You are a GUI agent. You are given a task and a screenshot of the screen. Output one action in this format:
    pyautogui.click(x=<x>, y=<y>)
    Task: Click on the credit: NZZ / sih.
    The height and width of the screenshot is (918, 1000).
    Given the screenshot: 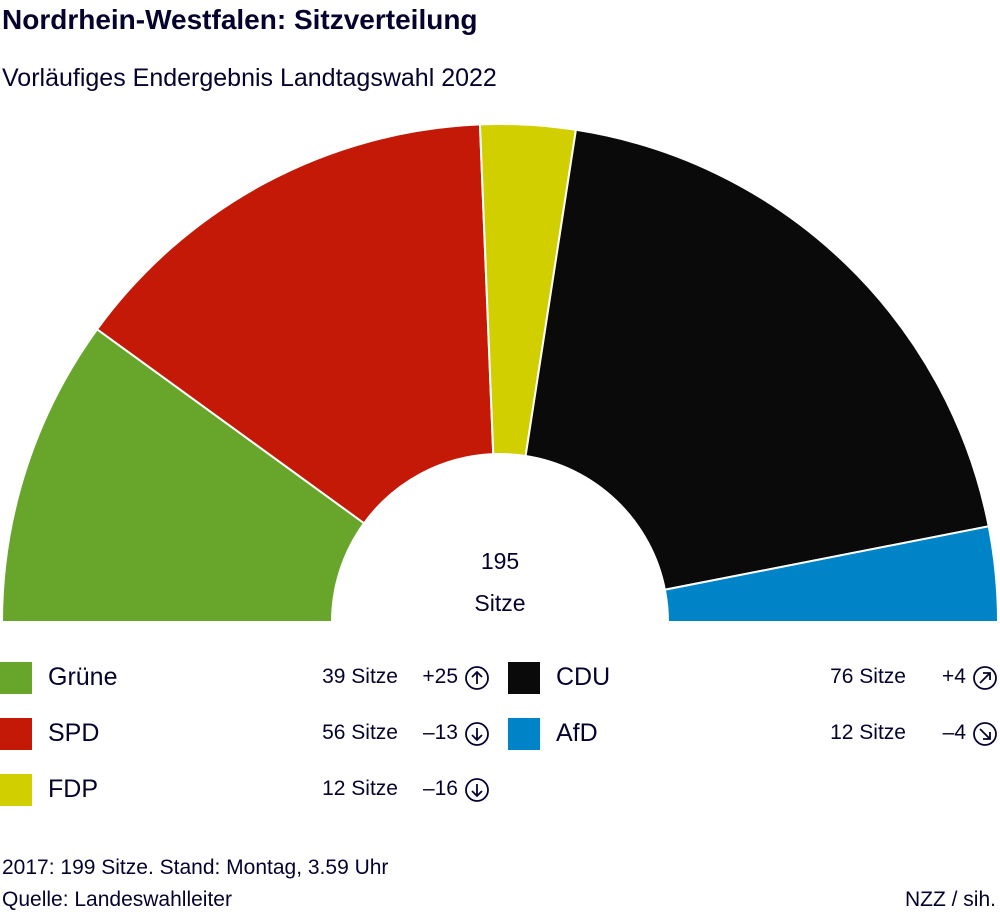 What is the action you would take?
    pyautogui.click(x=950, y=899)
    